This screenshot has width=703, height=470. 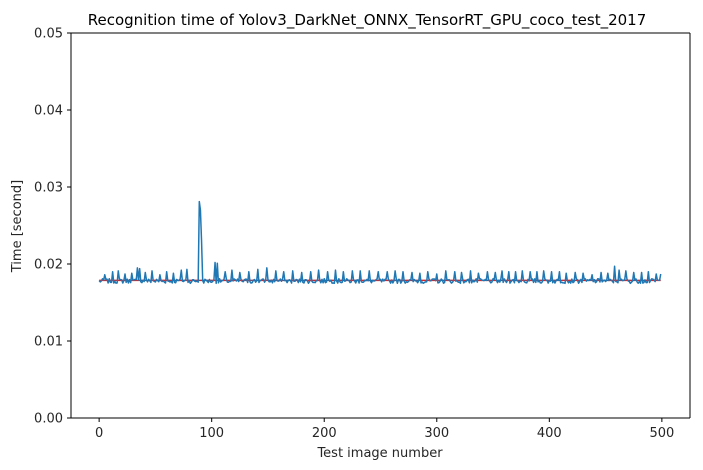 I want to click on x-axis-label: Test image number, so click(x=379, y=453).